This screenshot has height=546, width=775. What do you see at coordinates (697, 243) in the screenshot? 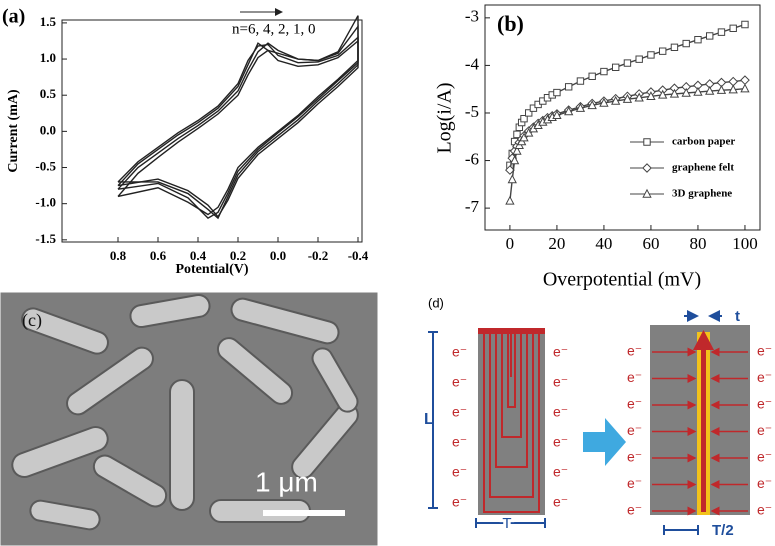
I see `x-tick-label: 80` at bounding box center [697, 243].